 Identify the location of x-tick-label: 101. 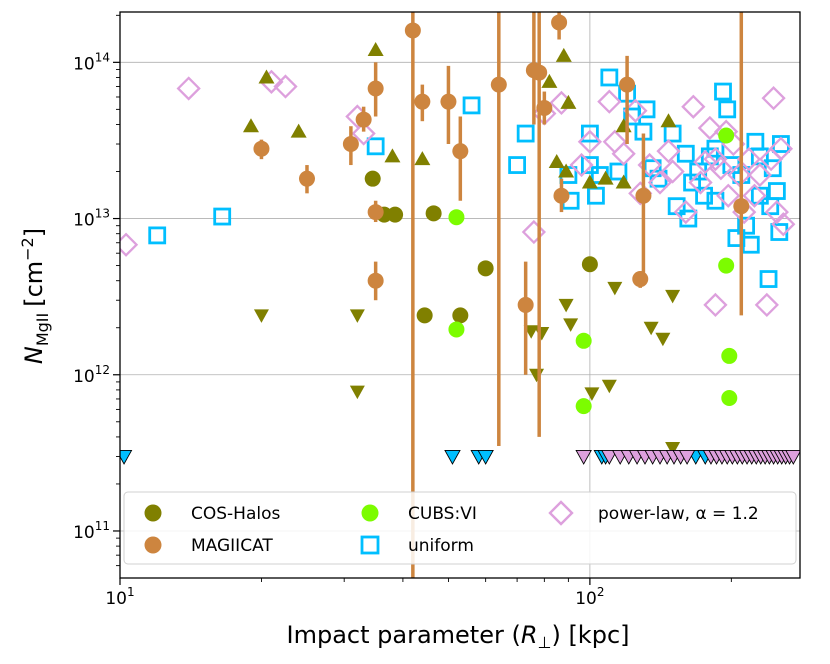
(119, 597).